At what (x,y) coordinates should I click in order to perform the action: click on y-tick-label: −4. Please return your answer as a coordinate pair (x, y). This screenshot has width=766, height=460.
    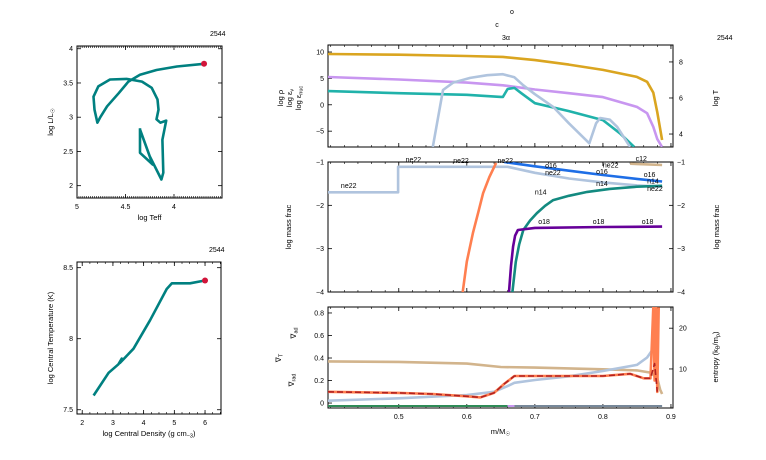
    Looking at the image, I should click on (320, 293).